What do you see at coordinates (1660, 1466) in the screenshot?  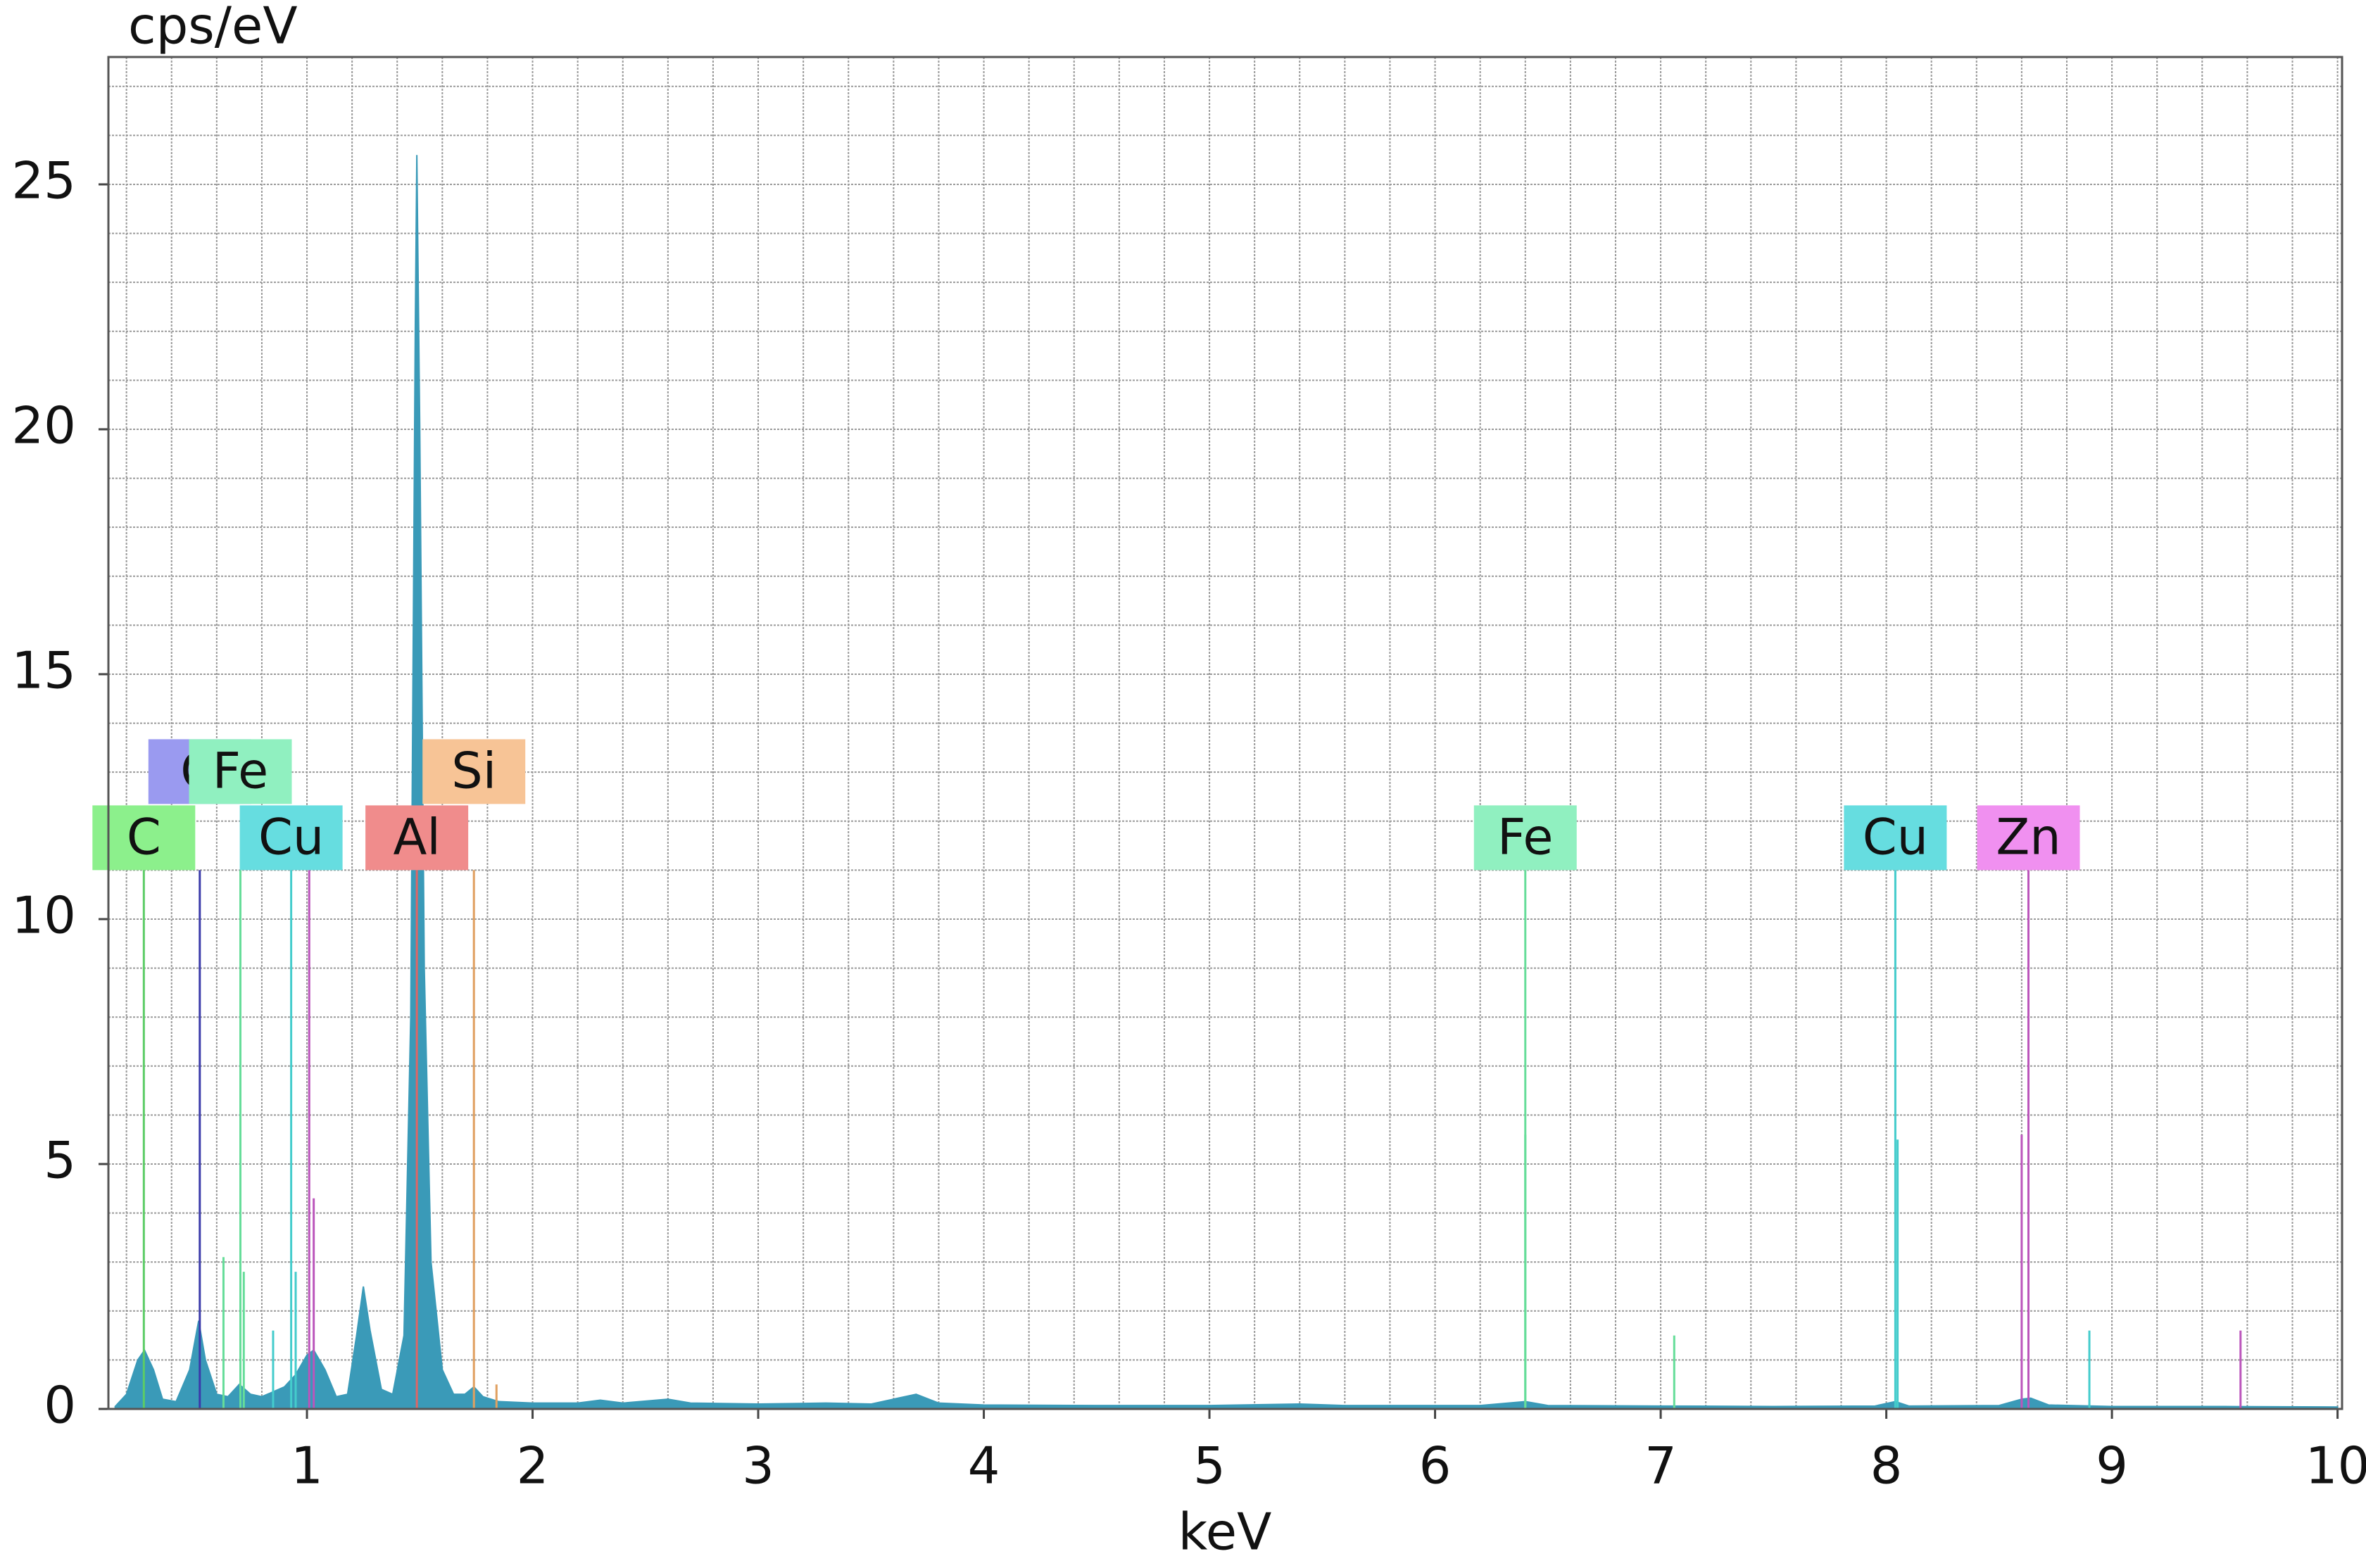 I see `x-tick-label: 7` at bounding box center [1660, 1466].